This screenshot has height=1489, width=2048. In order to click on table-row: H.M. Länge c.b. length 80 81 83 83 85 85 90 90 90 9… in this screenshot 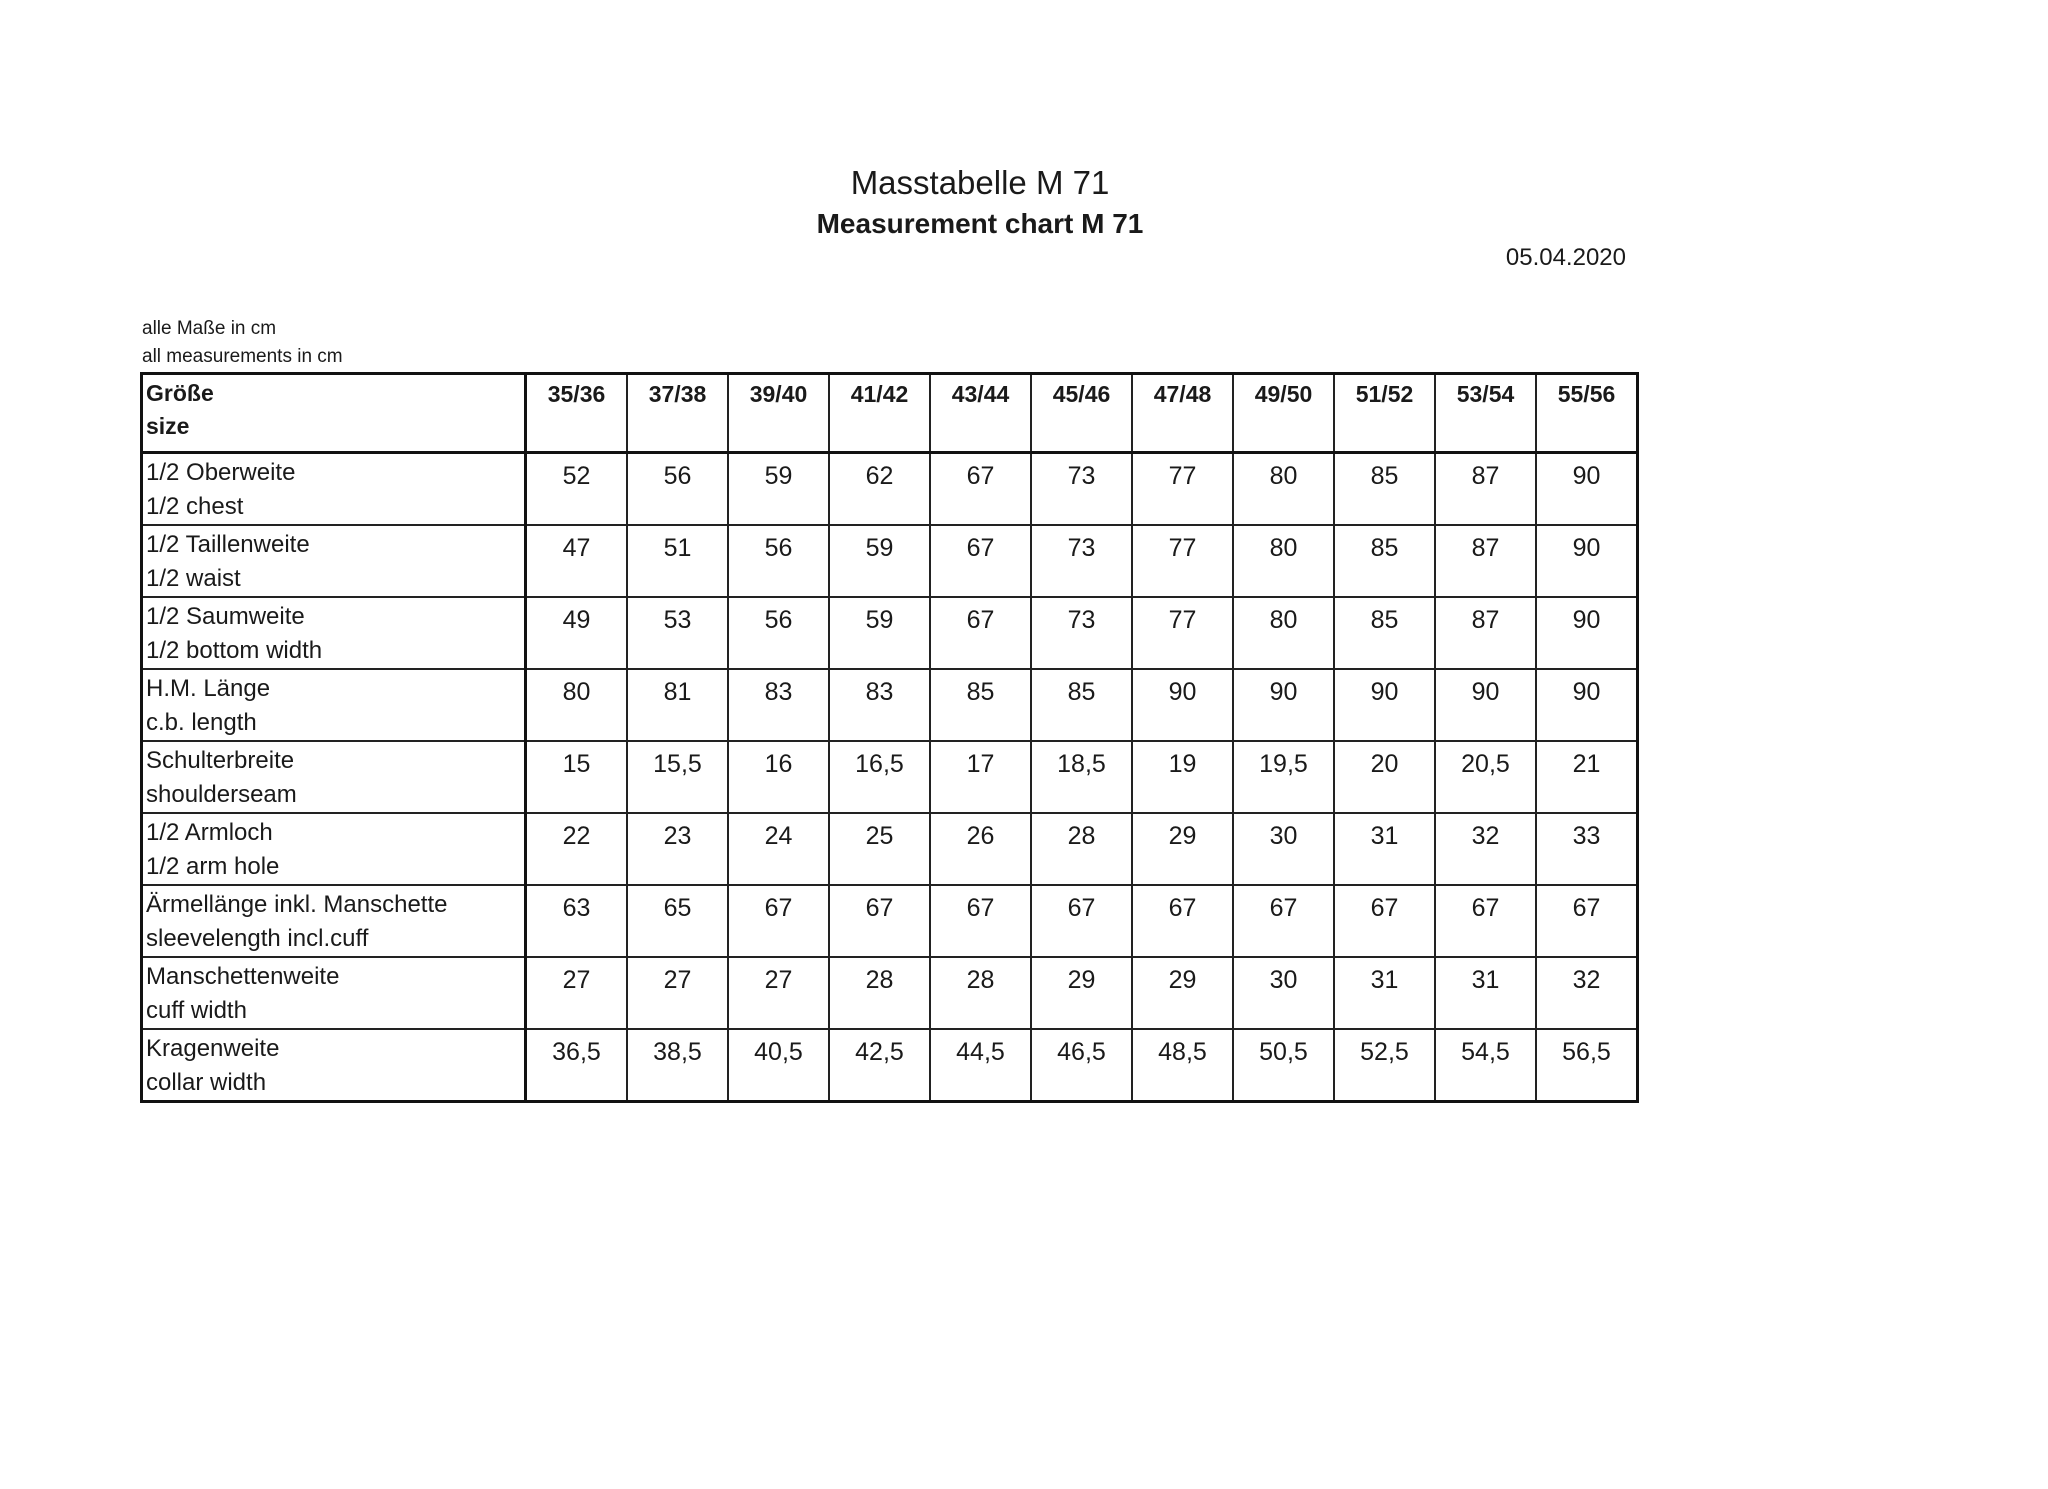, I will do `click(889, 705)`.